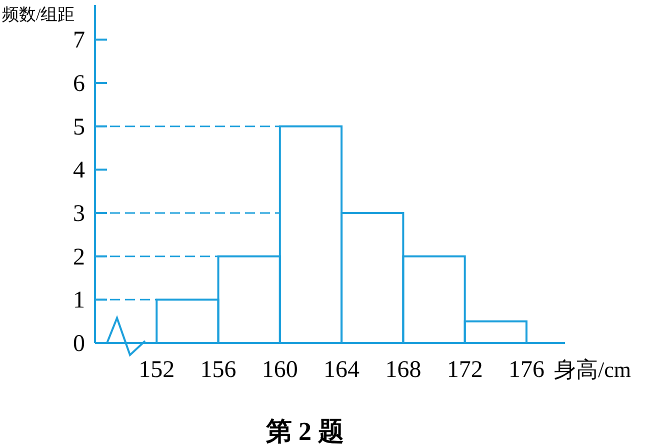 The image size is (658, 447). Describe the element at coordinates (592, 369) in the screenshot. I see `x-axis-title: 身高/cm` at that location.